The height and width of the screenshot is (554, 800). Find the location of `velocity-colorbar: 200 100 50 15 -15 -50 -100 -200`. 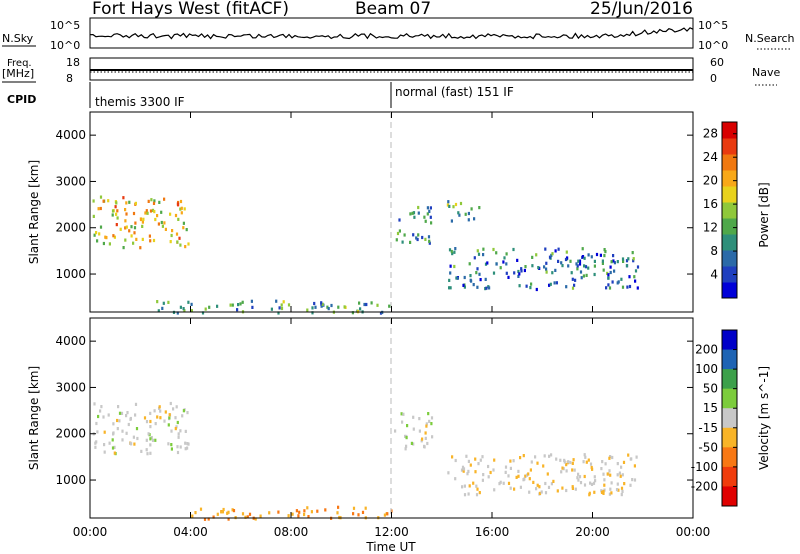

velocity-colorbar: 200 100 50 15 -15 -50 -100 -200 is located at coordinates (714, 418).